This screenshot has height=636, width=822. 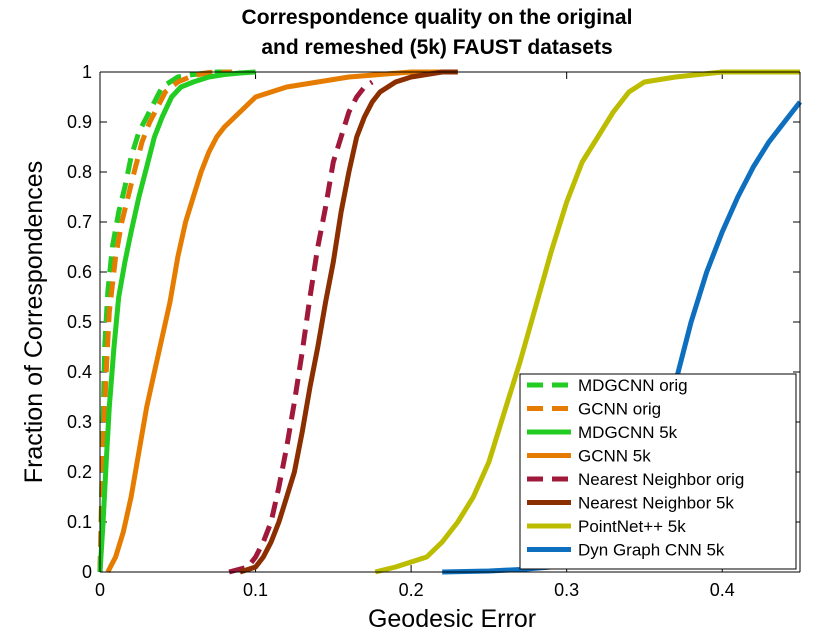 What do you see at coordinates (722, 590) in the screenshot?
I see `x-tick-label: 0.4` at bounding box center [722, 590].